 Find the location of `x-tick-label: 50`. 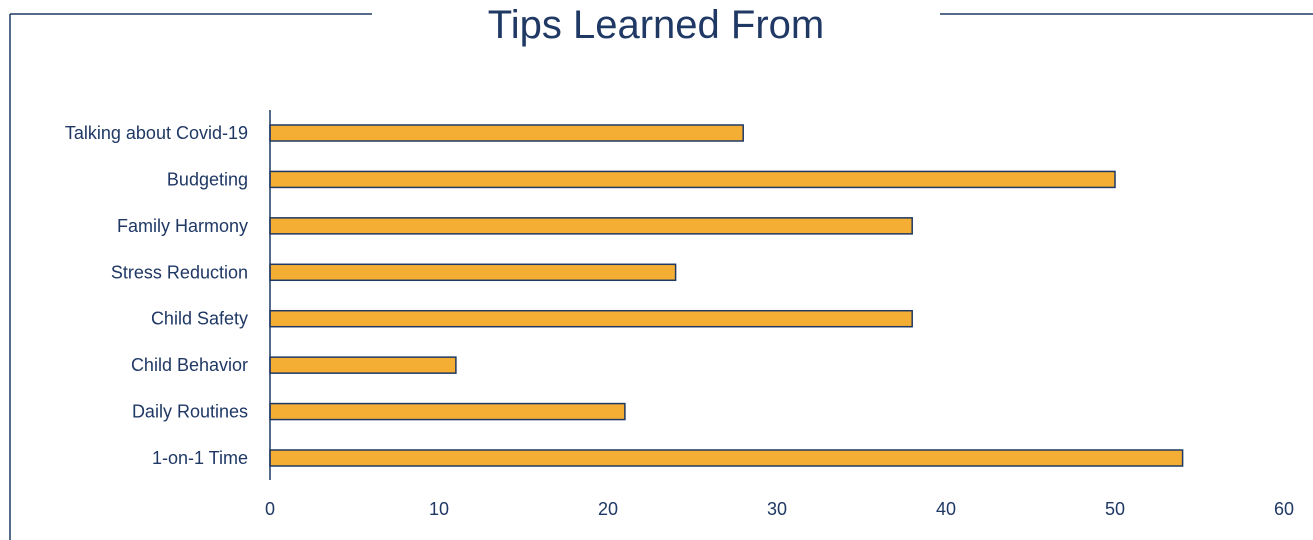

x-tick-label: 50 is located at coordinates (1115, 509).